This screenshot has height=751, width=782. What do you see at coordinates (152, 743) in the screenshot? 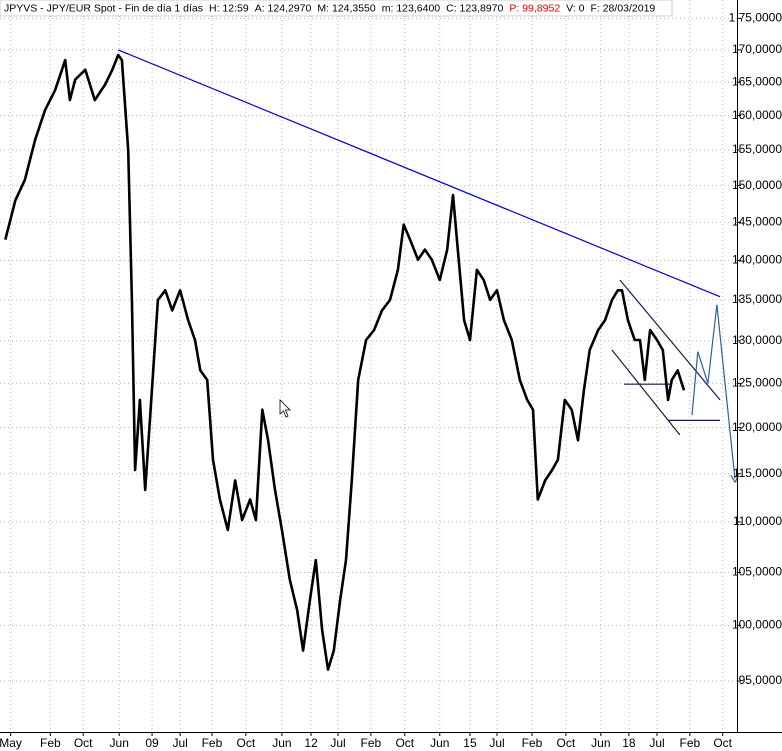
I see `x-tick-label: 09` at bounding box center [152, 743].